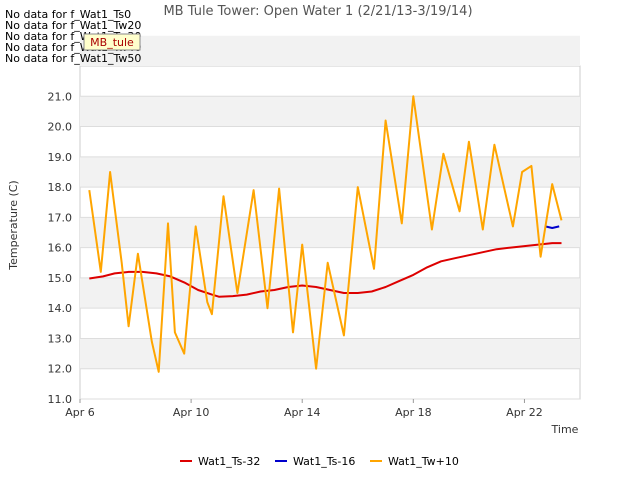 This screenshot has width=640, height=480. What do you see at coordinates (229, 461) in the screenshot?
I see `legend-label: Wat1_Ts-32` at bounding box center [229, 461].